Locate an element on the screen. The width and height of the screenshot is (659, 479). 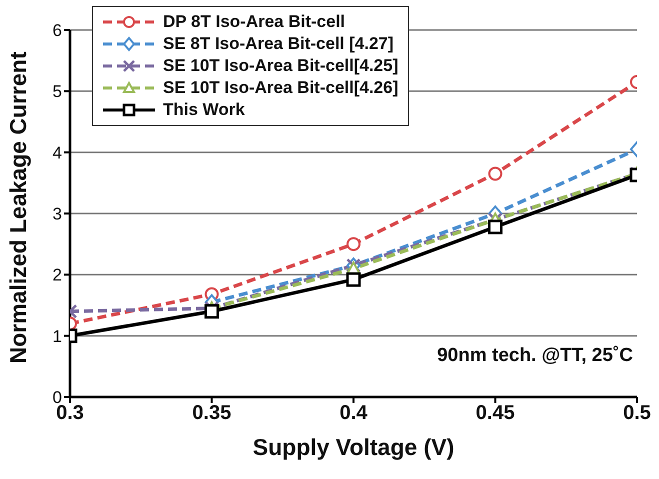
x-axis-title: Supply Voltage (V) is located at coordinates (353, 447).